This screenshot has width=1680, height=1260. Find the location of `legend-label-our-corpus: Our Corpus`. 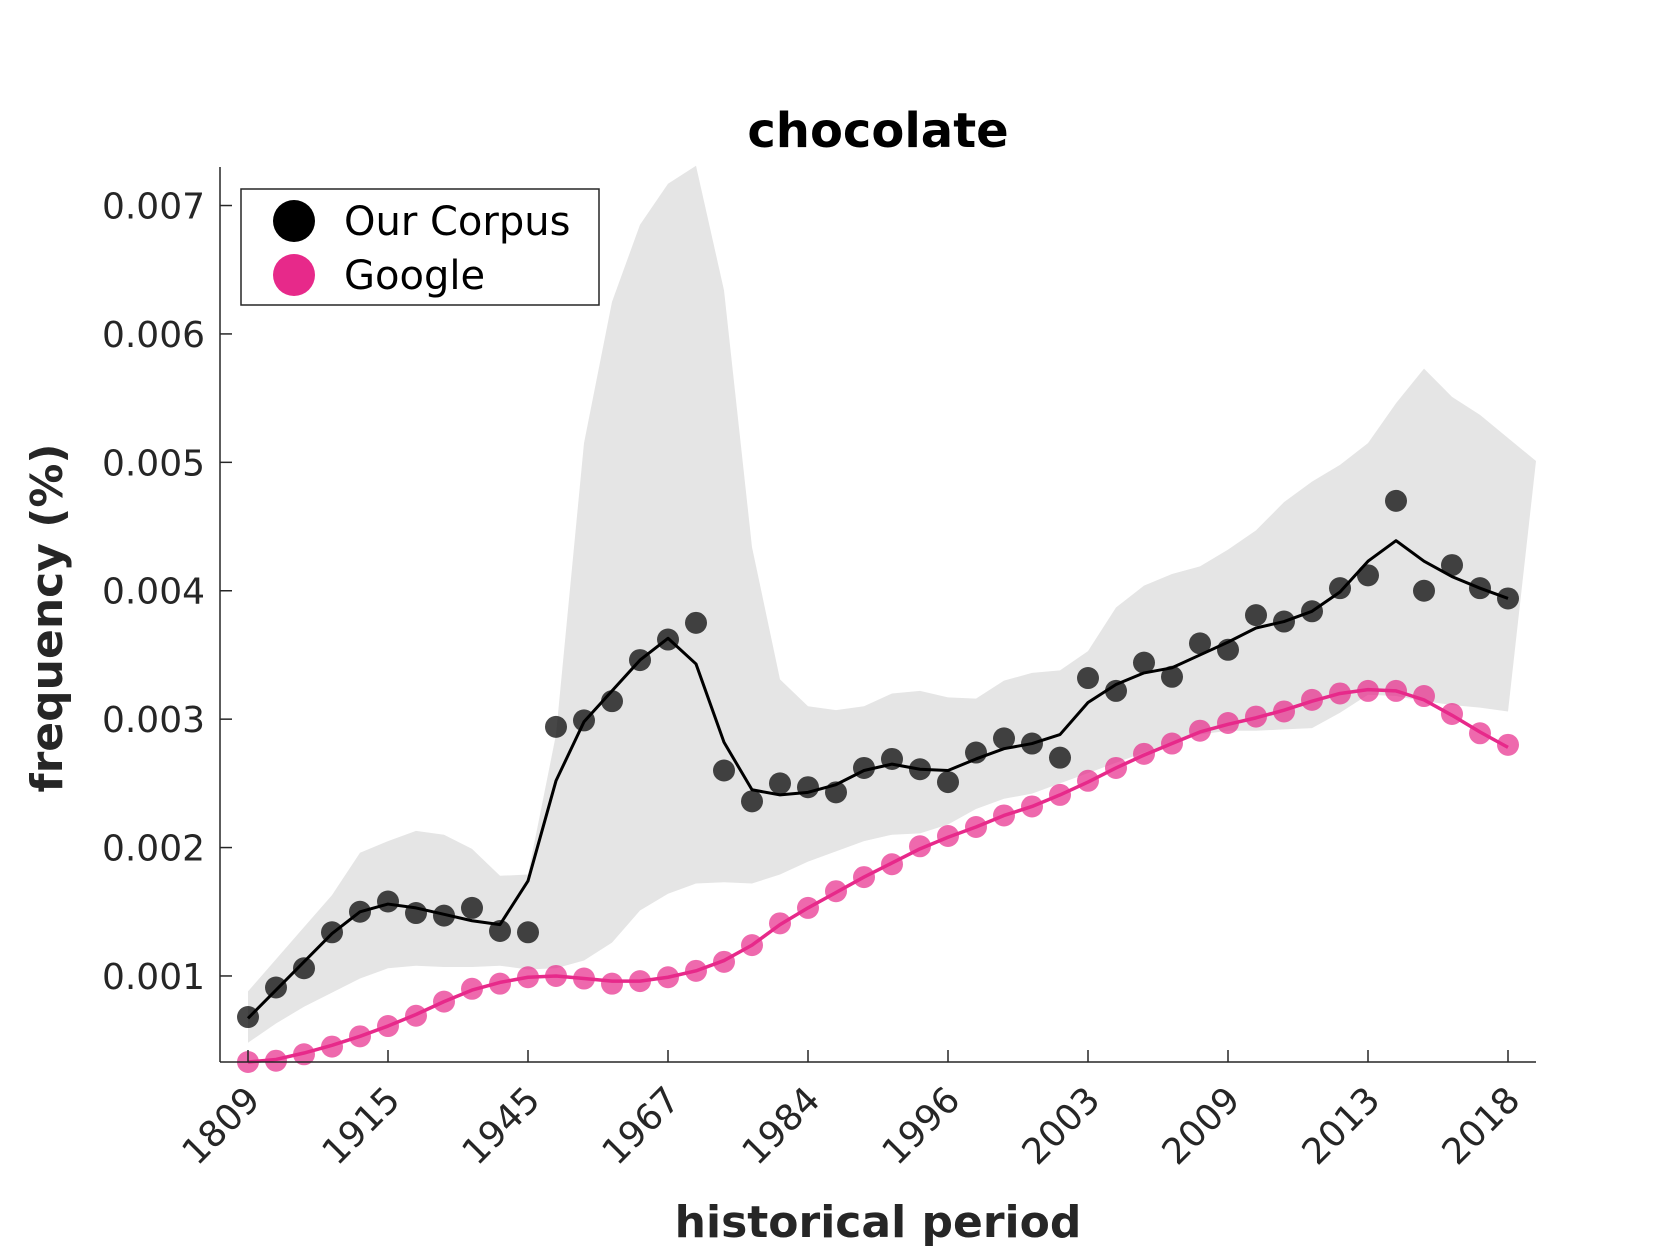

legend-label-our-corpus: Our Corpus is located at coordinates (457, 222).